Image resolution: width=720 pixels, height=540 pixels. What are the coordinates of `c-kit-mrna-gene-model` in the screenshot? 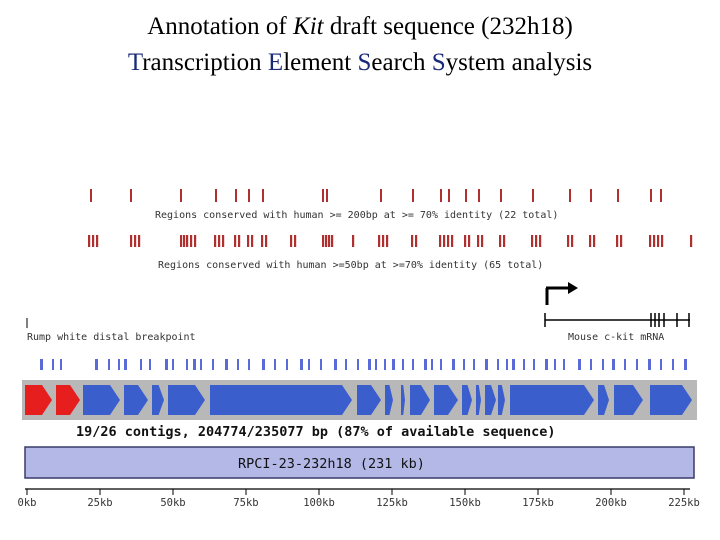 It's located at (617, 320).